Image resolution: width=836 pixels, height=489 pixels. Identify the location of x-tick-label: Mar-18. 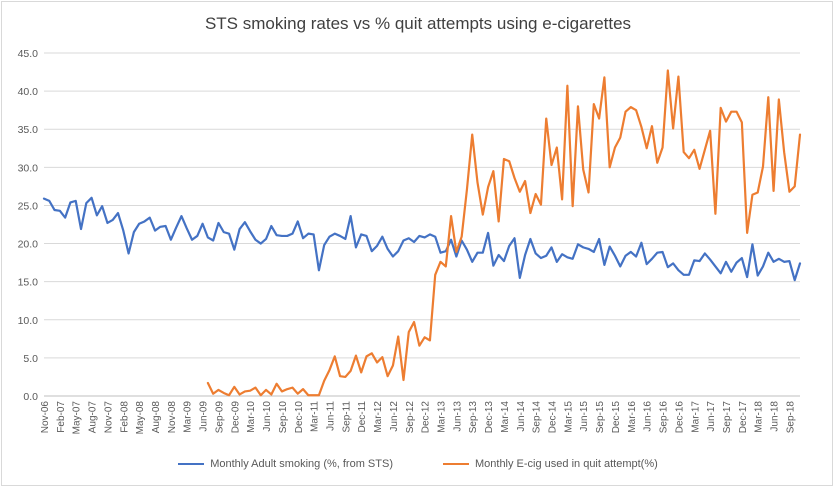
(759, 417).